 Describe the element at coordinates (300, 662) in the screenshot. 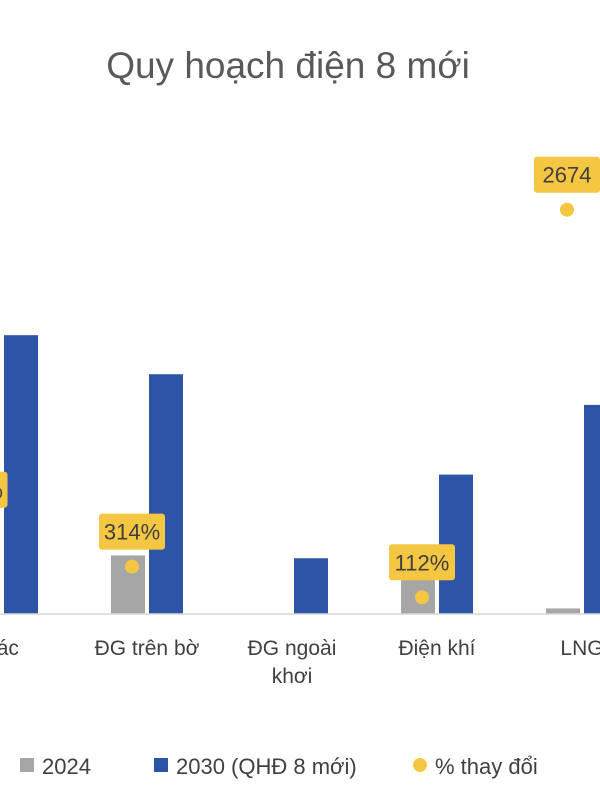

I see `category-labels: hác ĐG trên bờ ĐG ngoài khơi Điện khí LNG` at that location.